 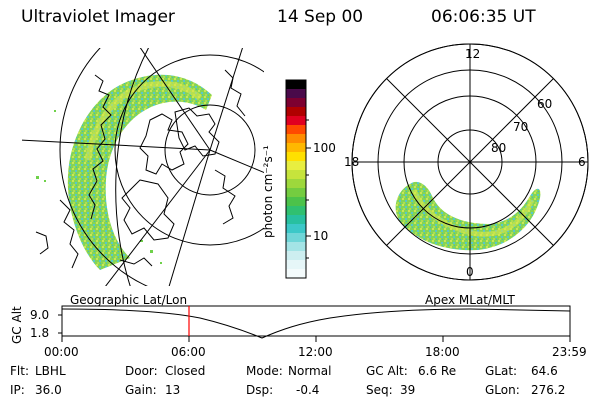 What do you see at coordinates (264, 371) in the screenshot?
I see `info-mode-key: Mode:` at bounding box center [264, 371].